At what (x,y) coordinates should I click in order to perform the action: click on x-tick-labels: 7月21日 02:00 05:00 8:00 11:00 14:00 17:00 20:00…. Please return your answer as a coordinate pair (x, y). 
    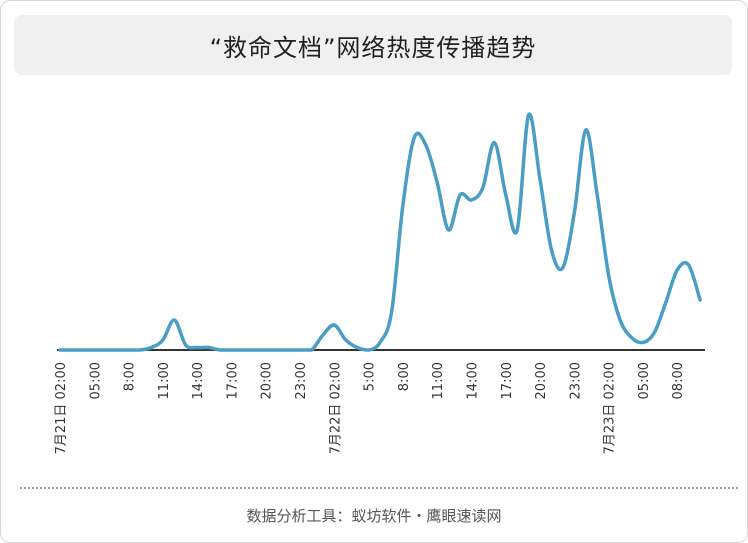
    Looking at the image, I should click on (370, 408).